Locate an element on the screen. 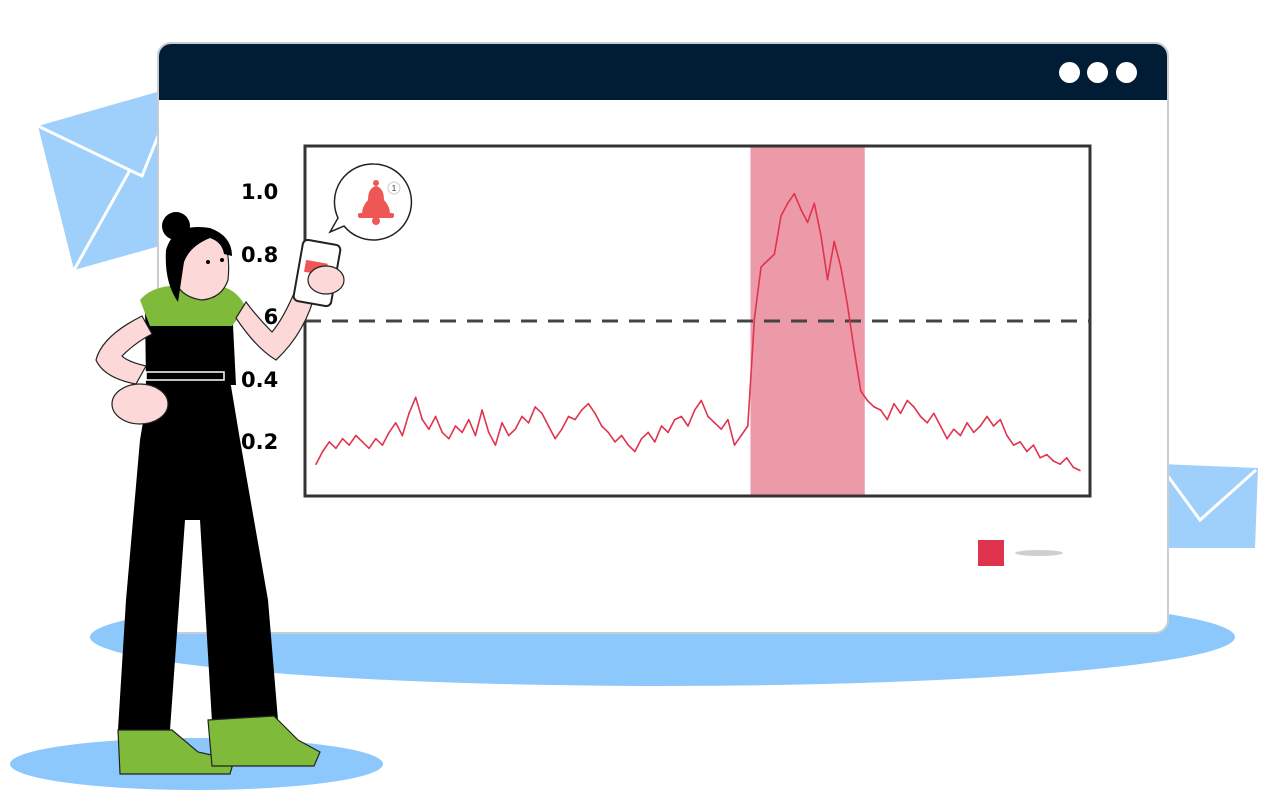 This screenshot has height=807, width=1281. bell-icon is located at coordinates (376, 202).